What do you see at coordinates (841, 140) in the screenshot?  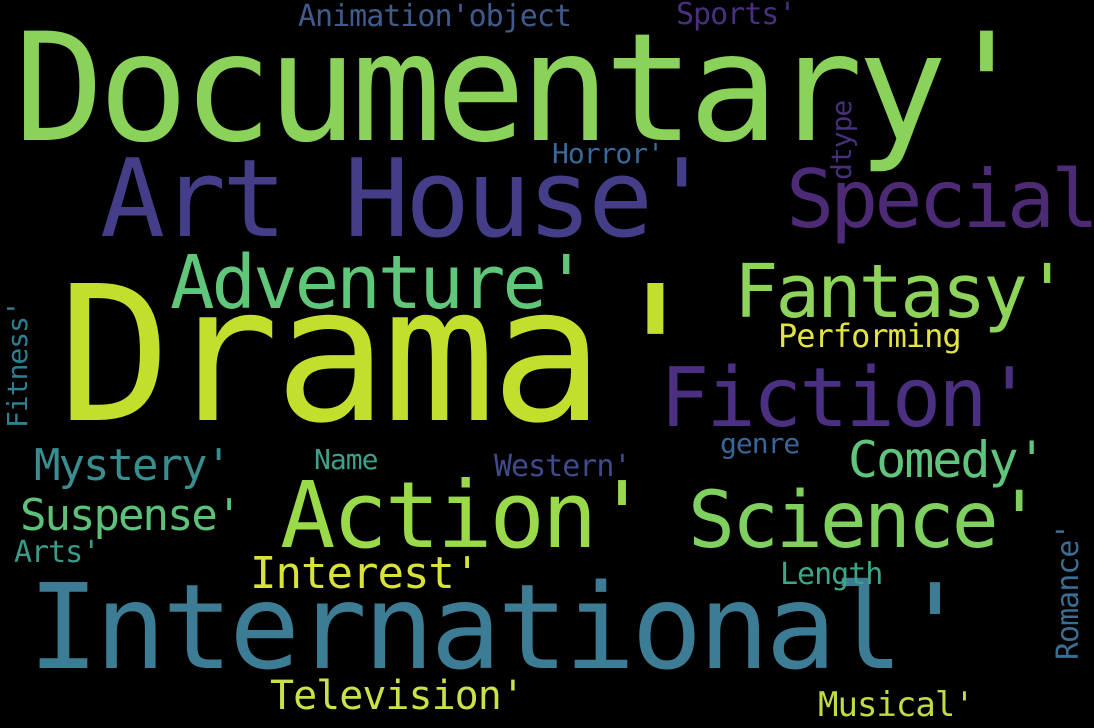 I see `word-dtype: dtype` at bounding box center [841, 140].